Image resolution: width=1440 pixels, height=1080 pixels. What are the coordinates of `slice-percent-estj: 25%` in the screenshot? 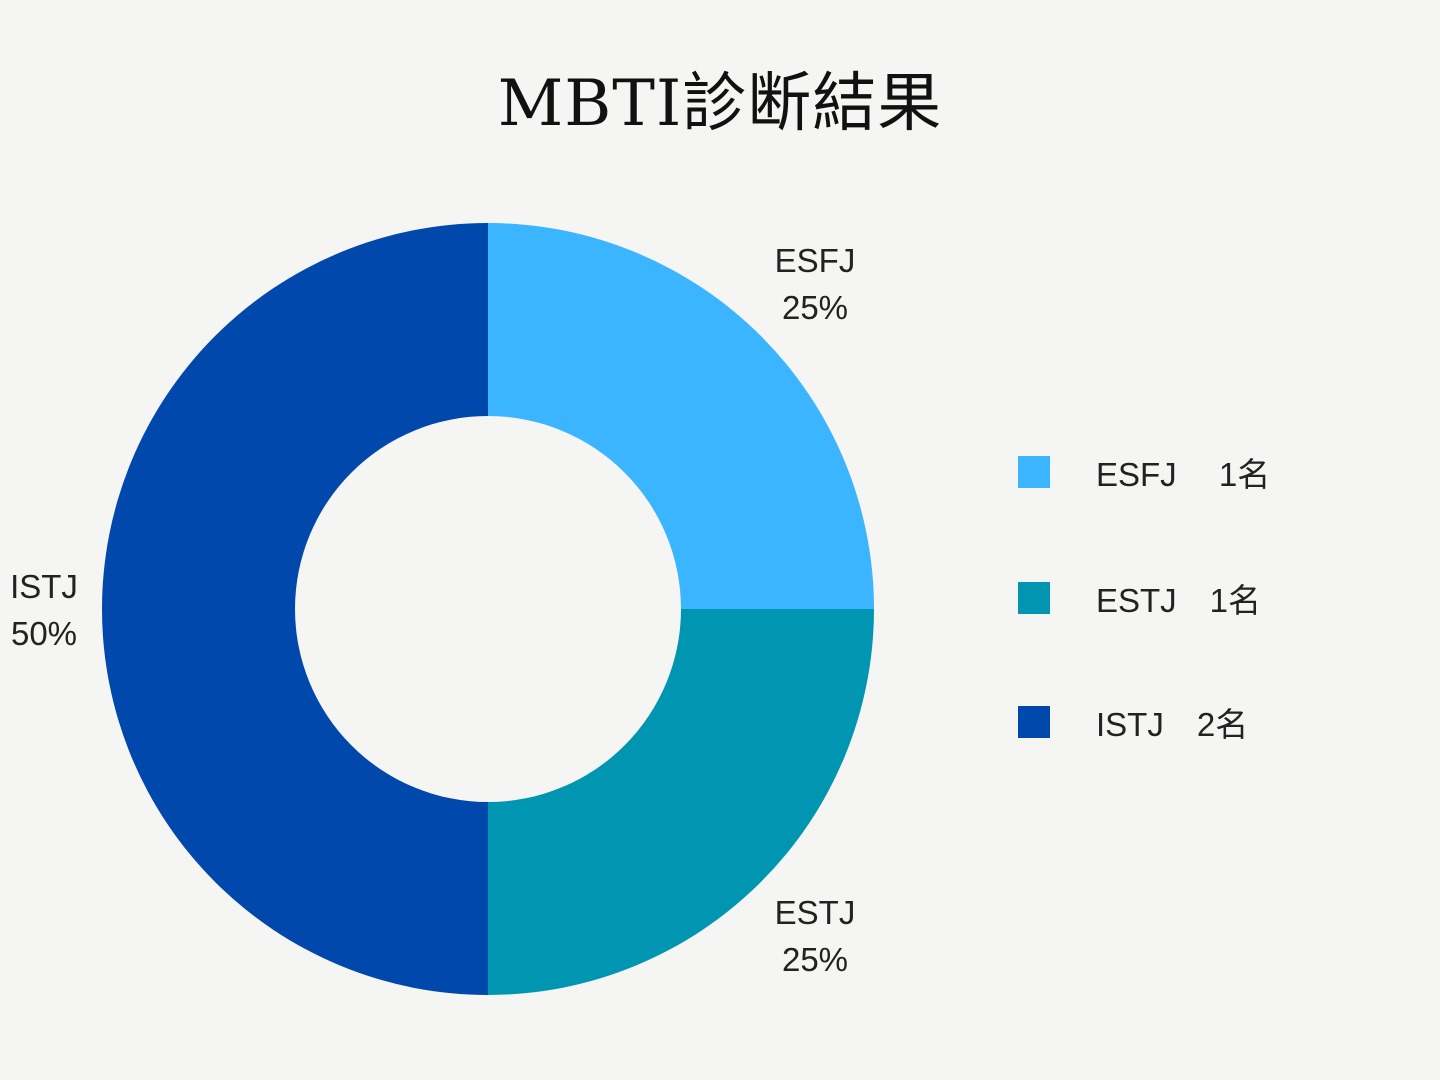 It's located at (815, 959).